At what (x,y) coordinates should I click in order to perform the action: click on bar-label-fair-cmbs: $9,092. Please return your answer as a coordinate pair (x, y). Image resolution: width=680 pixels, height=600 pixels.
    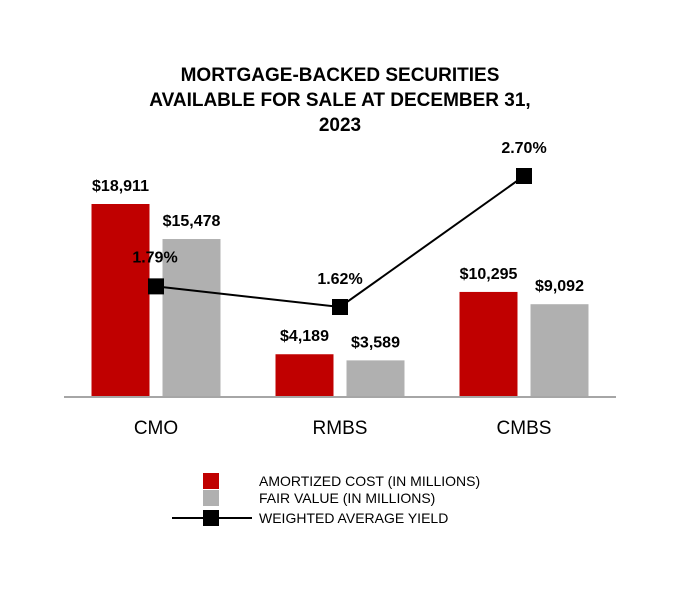
    Looking at the image, I should click on (559, 286).